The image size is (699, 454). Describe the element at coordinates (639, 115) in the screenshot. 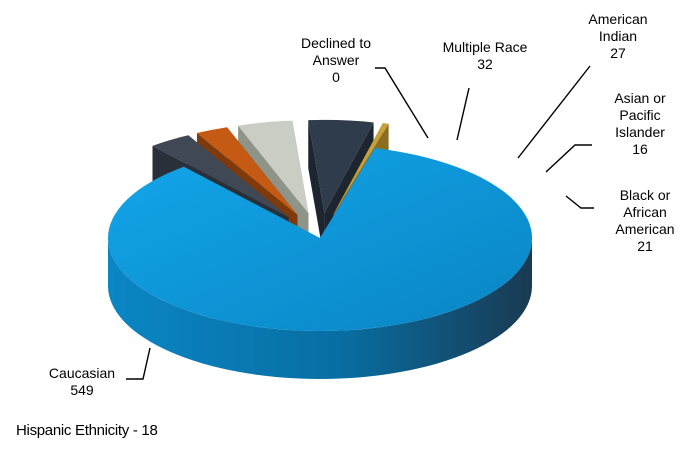

I see `data-label-text: Pacific` at that location.